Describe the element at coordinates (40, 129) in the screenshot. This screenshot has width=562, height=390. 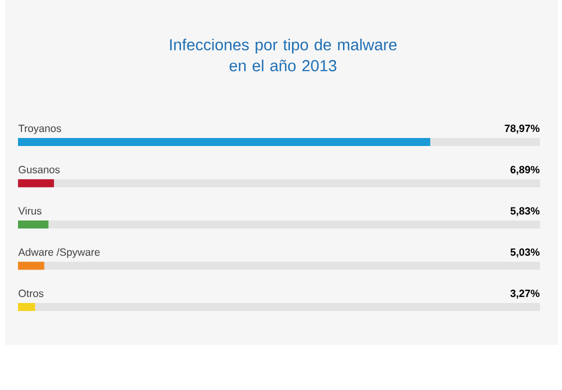
I see `y-tick-label: Troyanos` at that location.